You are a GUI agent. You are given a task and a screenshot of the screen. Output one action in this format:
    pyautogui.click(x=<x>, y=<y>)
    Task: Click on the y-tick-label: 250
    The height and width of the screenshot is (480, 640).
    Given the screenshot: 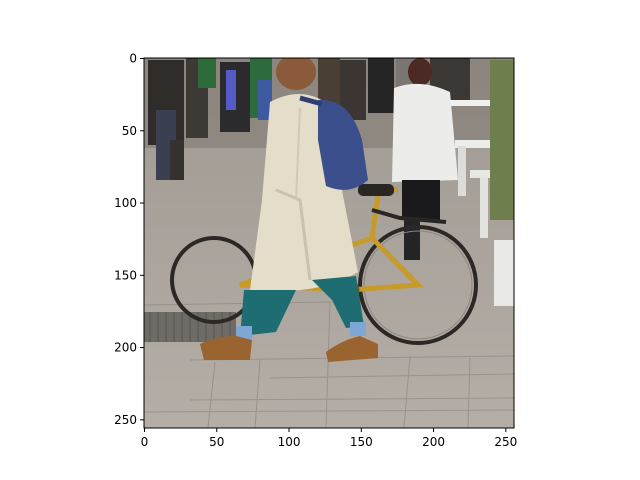 What is the action you would take?
    pyautogui.click(x=125, y=420)
    